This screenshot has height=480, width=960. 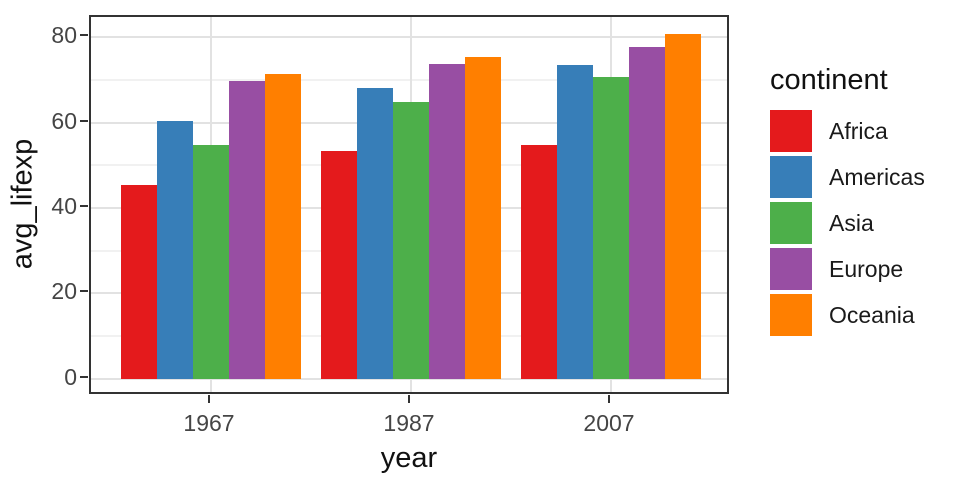 What do you see at coordinates (411, 240) in the screenshot?
I see `bar-asia-1987` at bounding box center [411, 240].